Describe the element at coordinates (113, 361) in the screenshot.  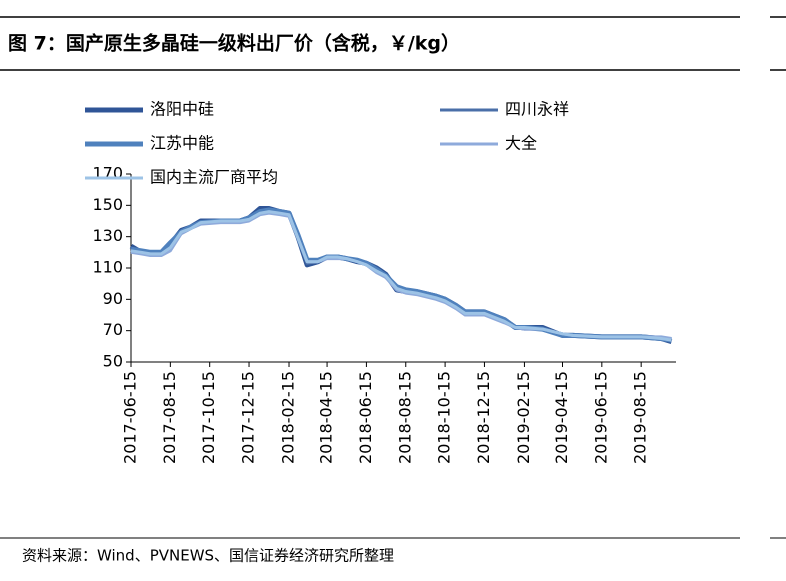
I see `y-tick-label: 50` at that location.